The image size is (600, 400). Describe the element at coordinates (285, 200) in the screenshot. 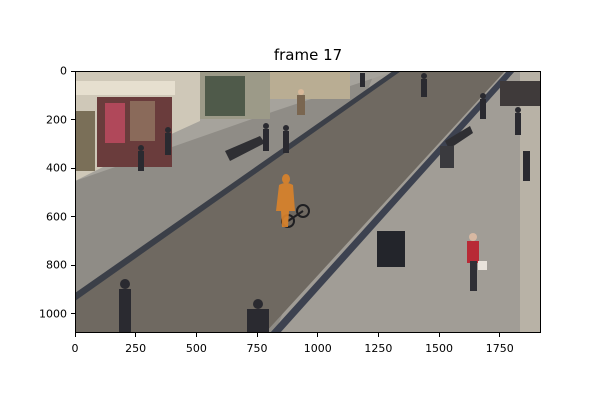

I see `highlighted-person-mask` at that location.